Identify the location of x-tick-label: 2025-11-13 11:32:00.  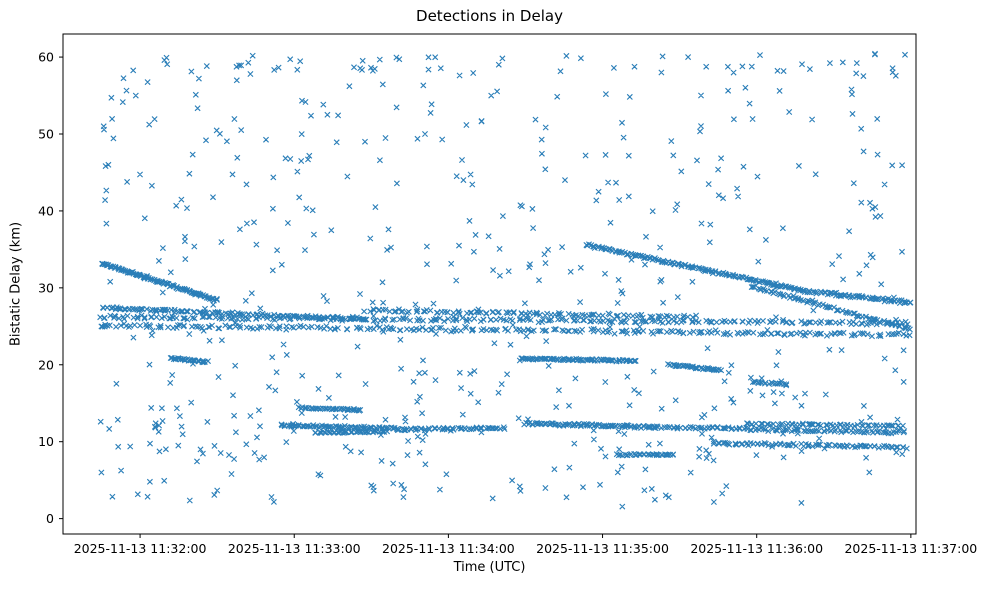
(140, 548).